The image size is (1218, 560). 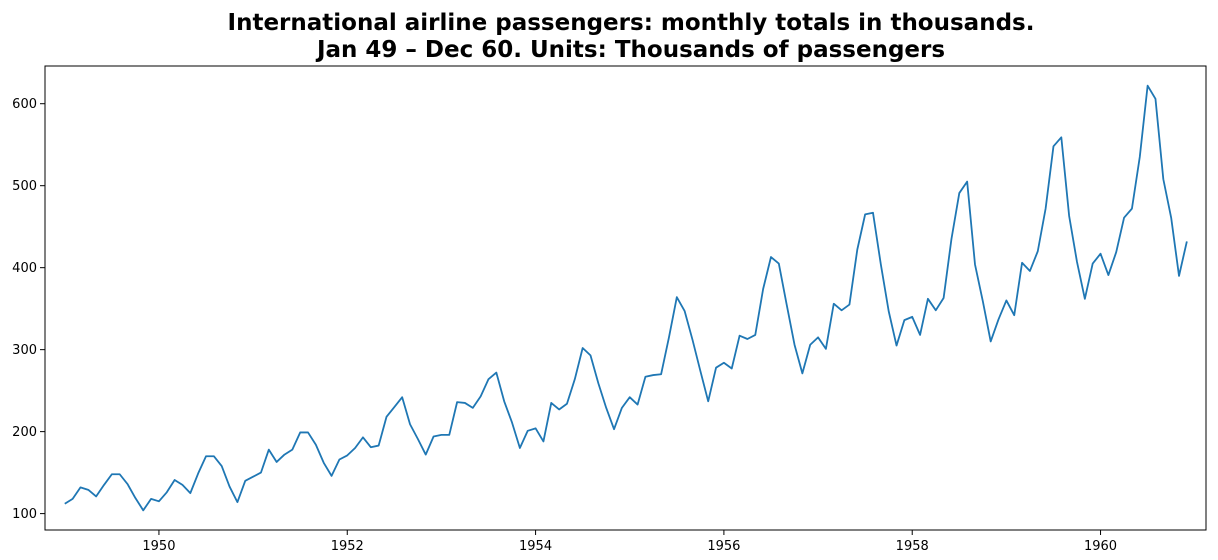 I want to click on y-tick-label: 100, so click(x=24, y=514).